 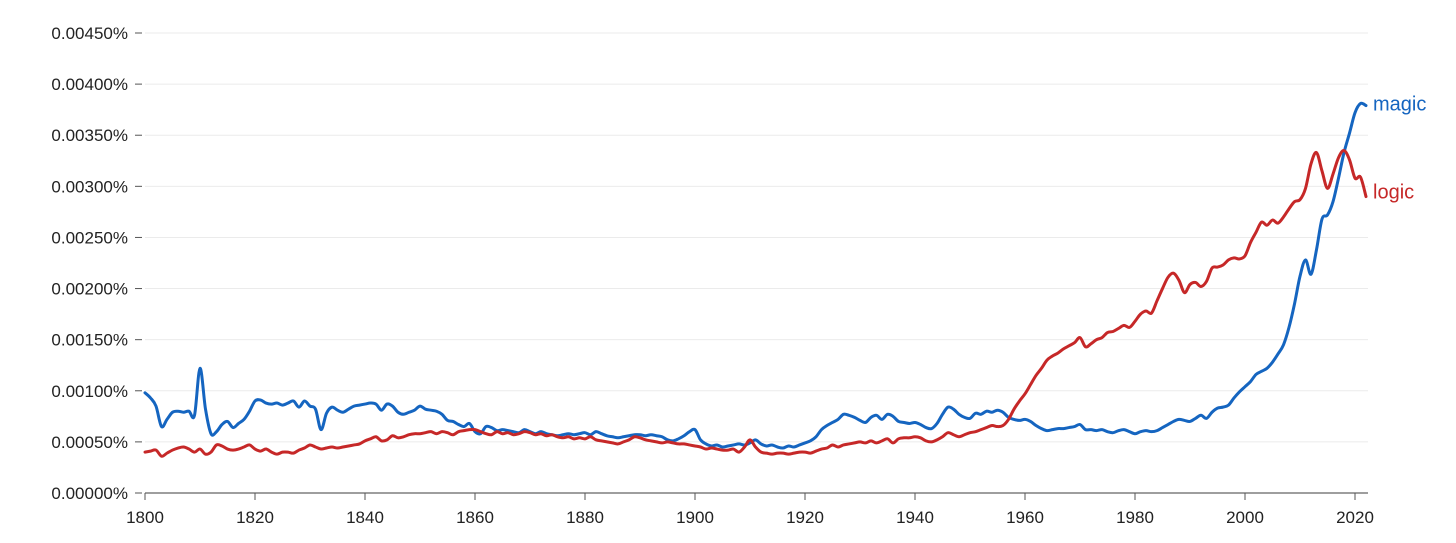 What do you see at coordinates (89, 289) in the screenshot?
I see `y-tick-label: 0.00200%` at bounding box center [89, 289].